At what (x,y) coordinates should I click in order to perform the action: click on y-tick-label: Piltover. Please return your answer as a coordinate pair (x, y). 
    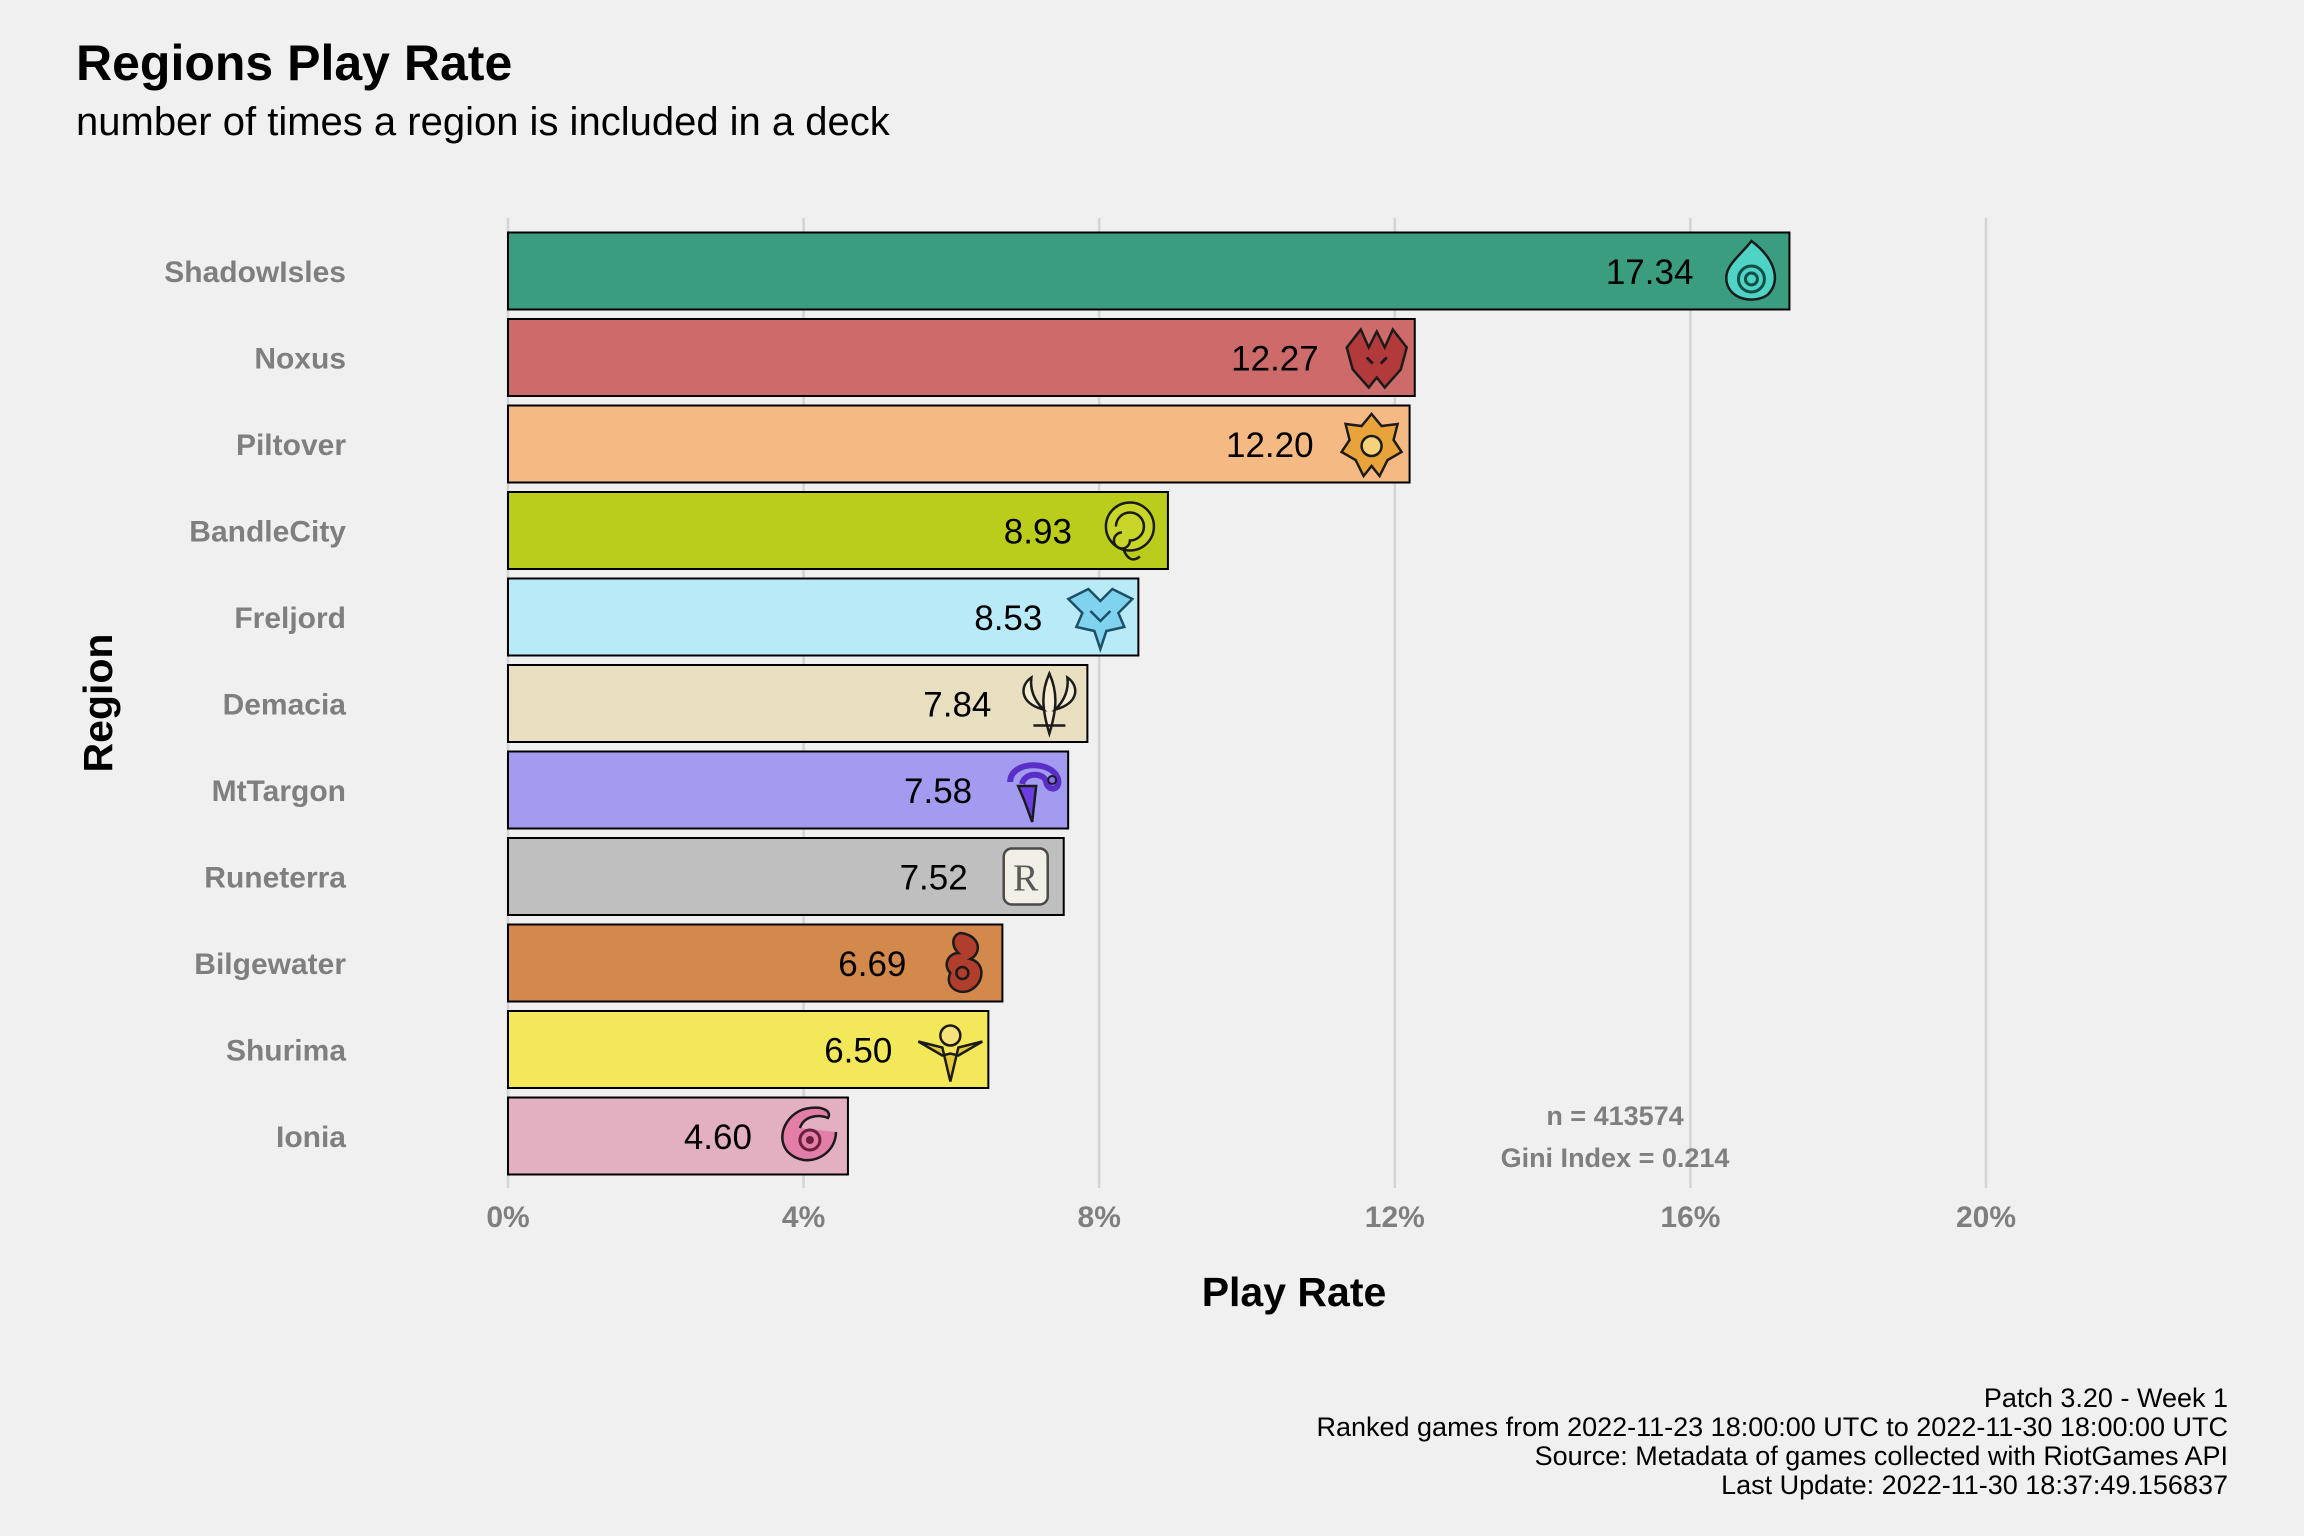
    Looking at the image, I should click on (291, 445).